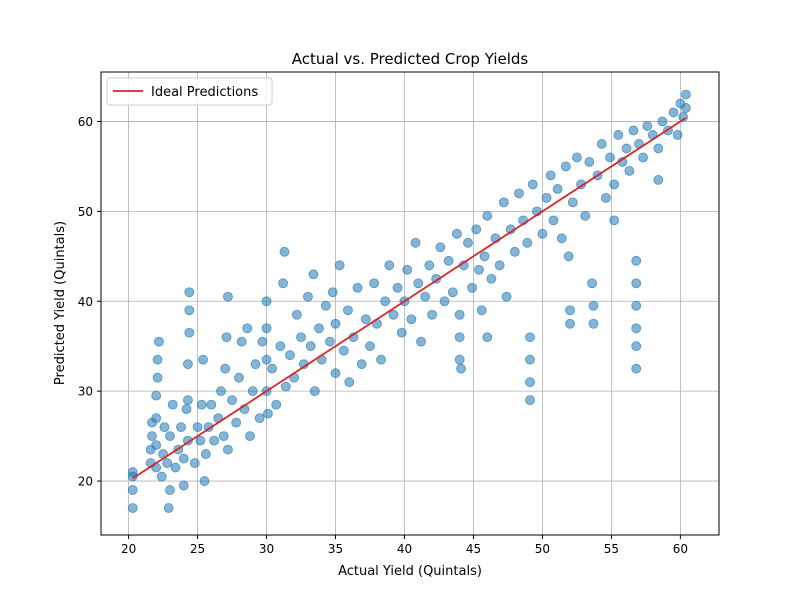 Image resolution: width=800 pixels, height=604 pixels. What do you see at coordinates (85, 482) in the screenshot?
I see `y-tick-label: 20` at bounding box center [85, 482].